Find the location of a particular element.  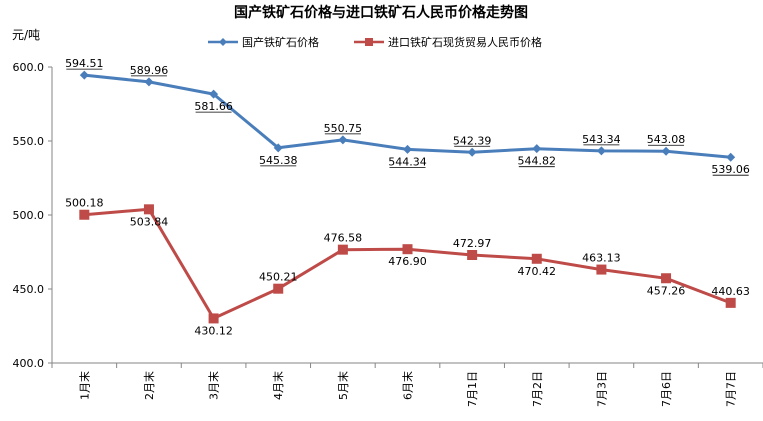

x-tick-label: 7月3日 is located at coordinates (601, 389).